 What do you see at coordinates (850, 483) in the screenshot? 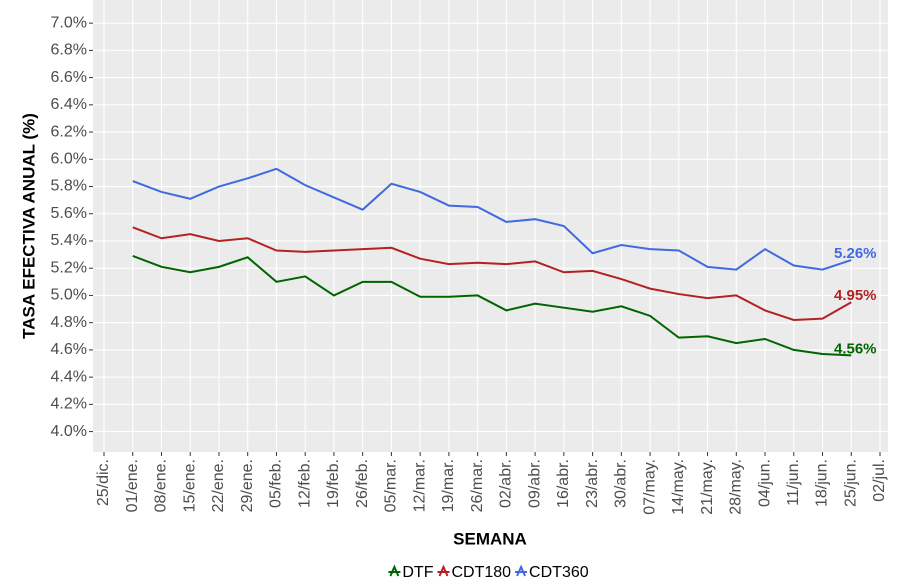
I see `x-tick-label: 25/jun.` at bounding box center [850, 483].